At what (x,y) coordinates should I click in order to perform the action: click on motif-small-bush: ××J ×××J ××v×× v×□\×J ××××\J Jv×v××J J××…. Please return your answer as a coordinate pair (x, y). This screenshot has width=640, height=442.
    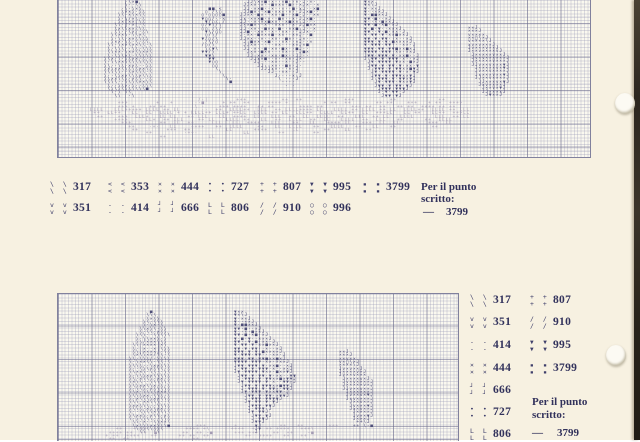
    Looking at the image, I should click on (356, 389).